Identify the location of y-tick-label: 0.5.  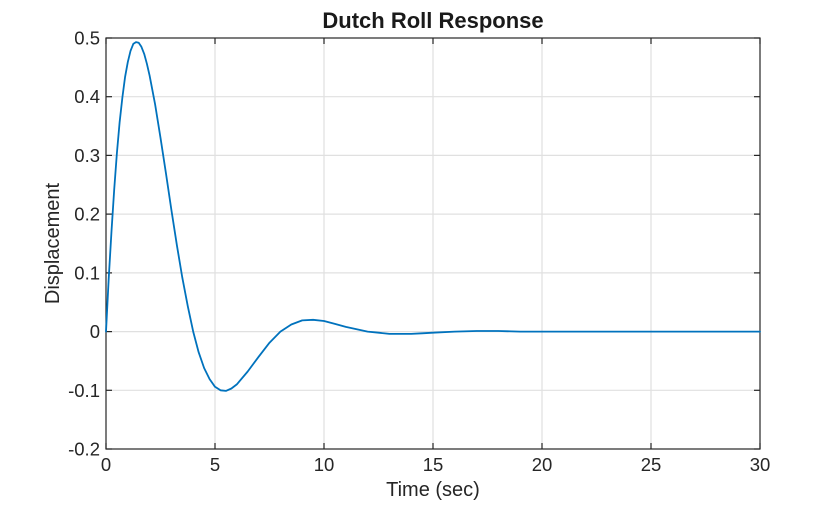
(87, 38).